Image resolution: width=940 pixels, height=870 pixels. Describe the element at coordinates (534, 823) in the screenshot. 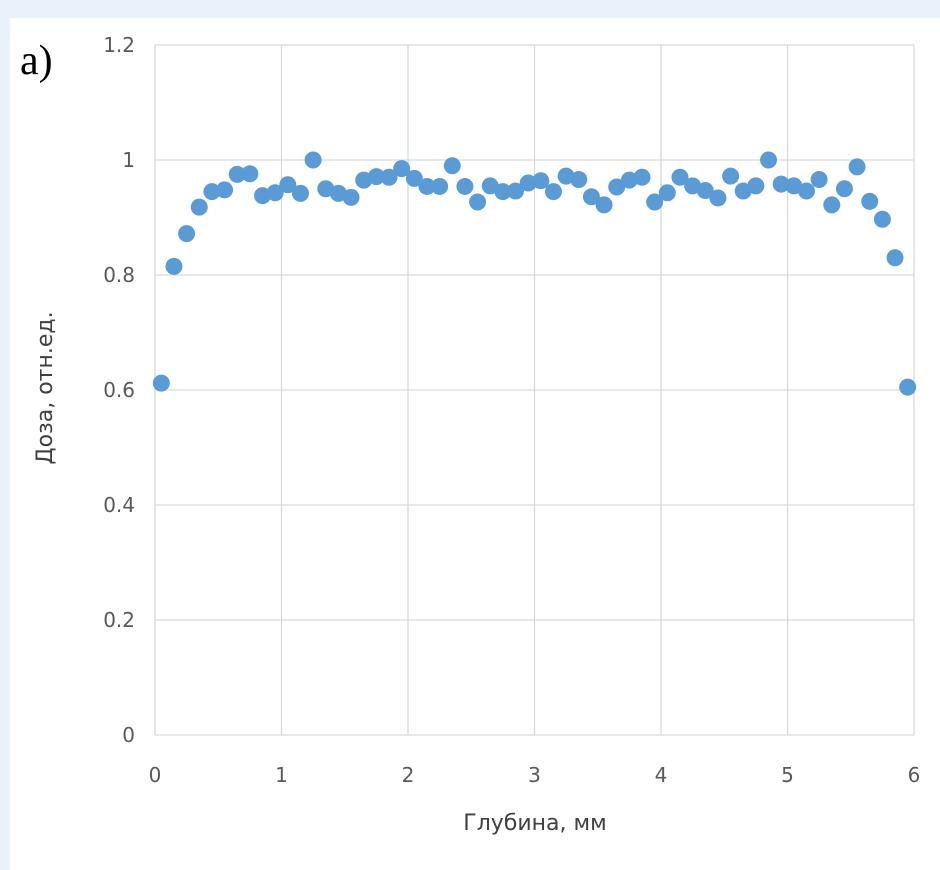

I see `x-axis-title: Глубина, мм` at that location.